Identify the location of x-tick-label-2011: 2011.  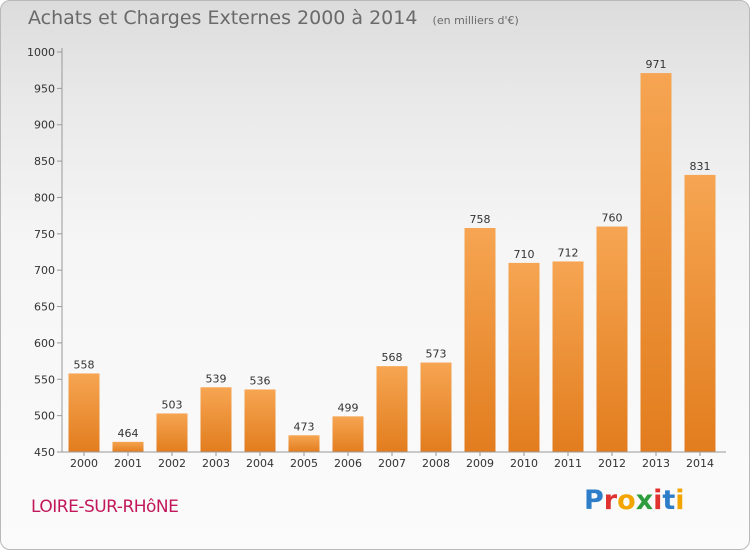
(568, 463).